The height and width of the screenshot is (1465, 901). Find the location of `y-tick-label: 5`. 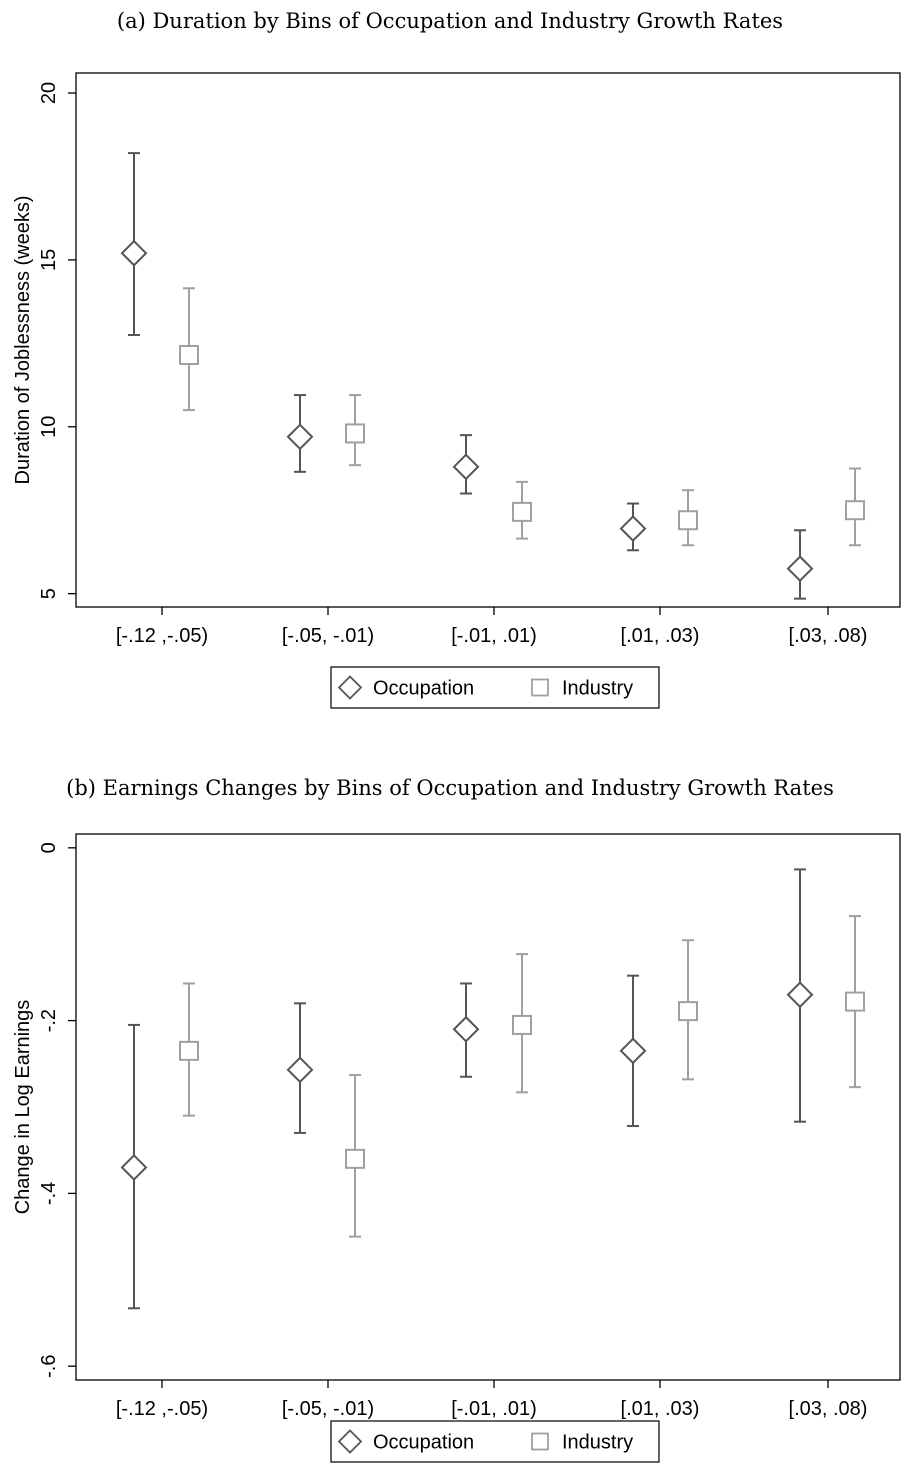

y-tick-label: 5 is located at coordinates (49, 593).